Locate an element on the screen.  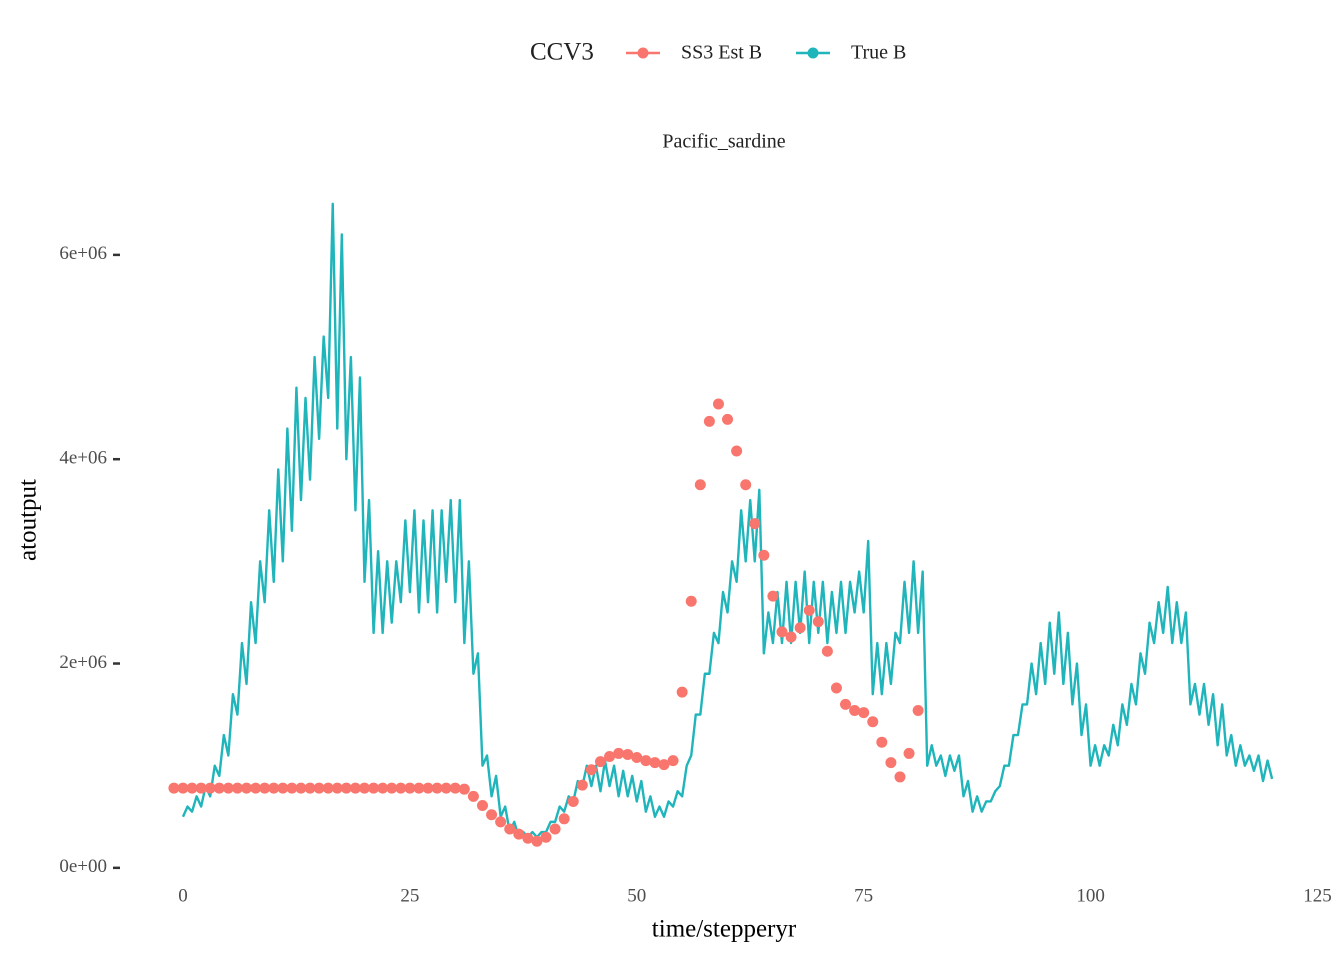
x-tick-label: 50 is located at coordinates (636, 895).